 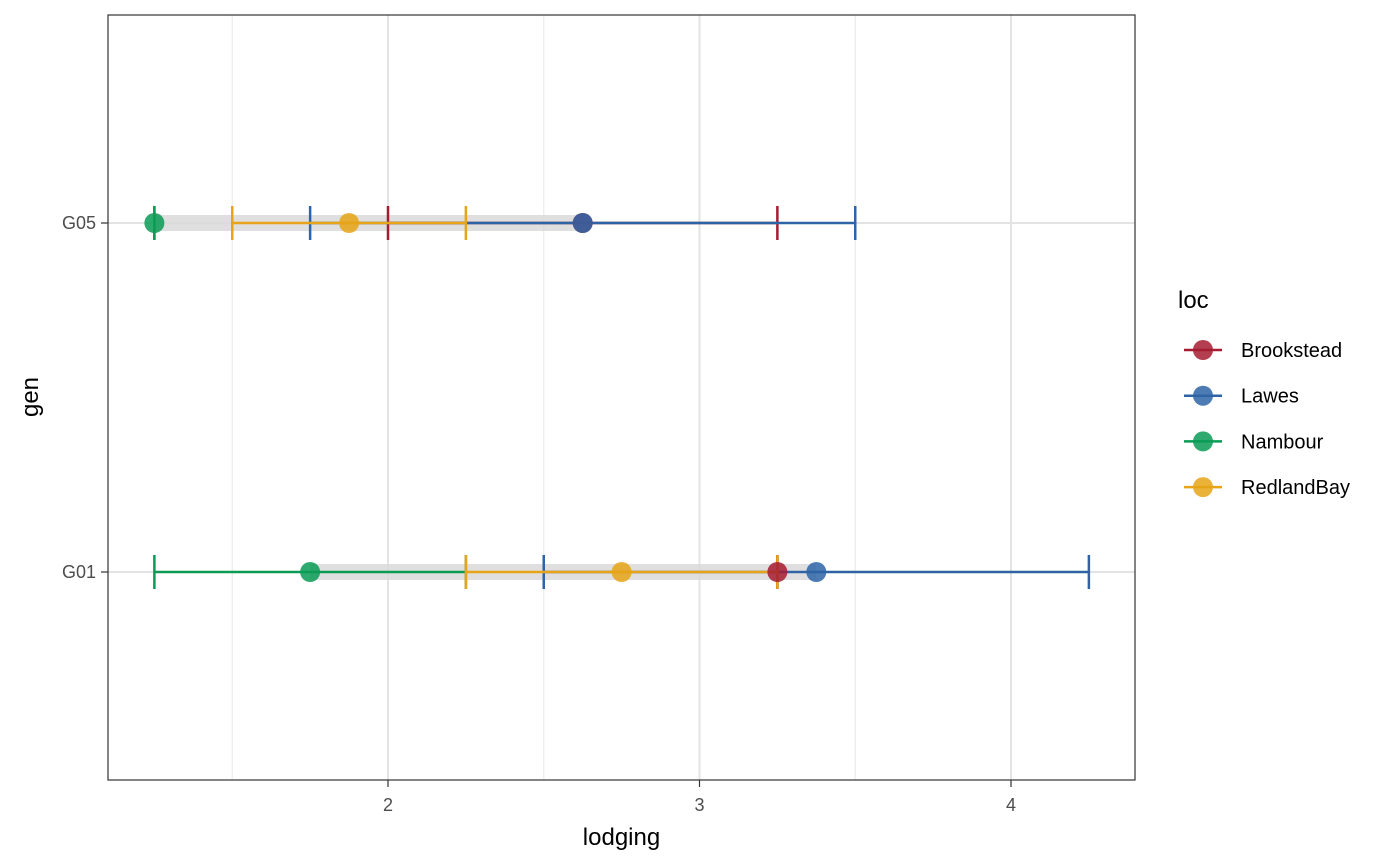 What do you see at coordinates (777, 572) in the screenshot?
I see `point-brookstead-g01` at bounding box center [777, 572].